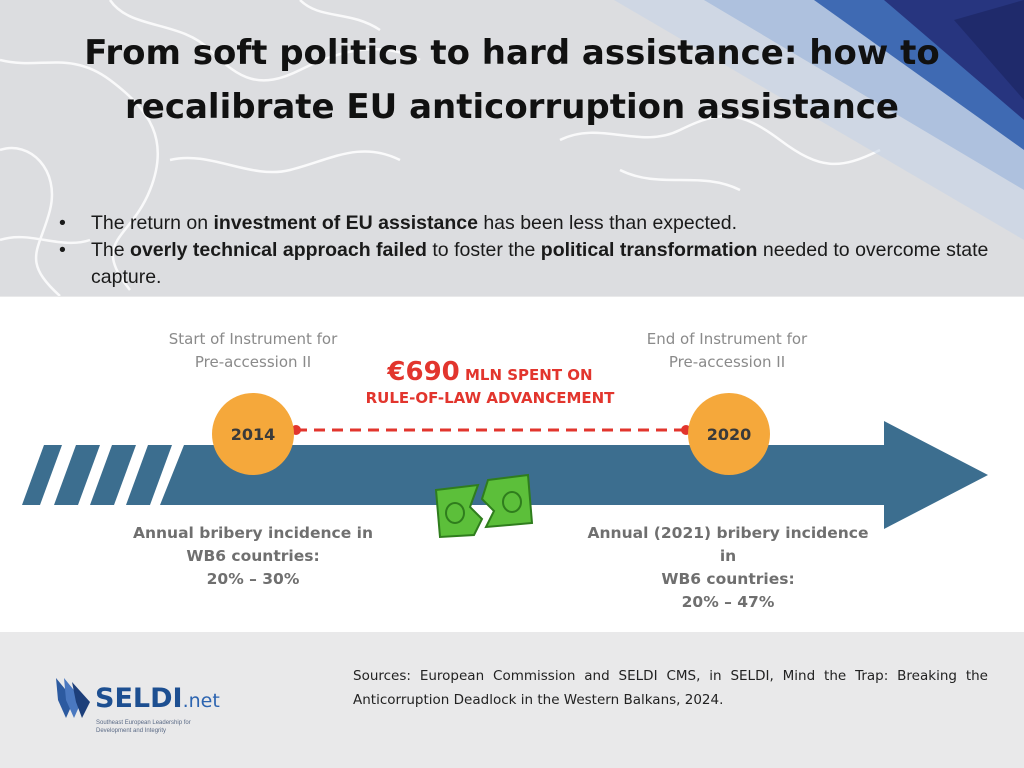  I want to click on timeline-arrow, so click(574, 475).